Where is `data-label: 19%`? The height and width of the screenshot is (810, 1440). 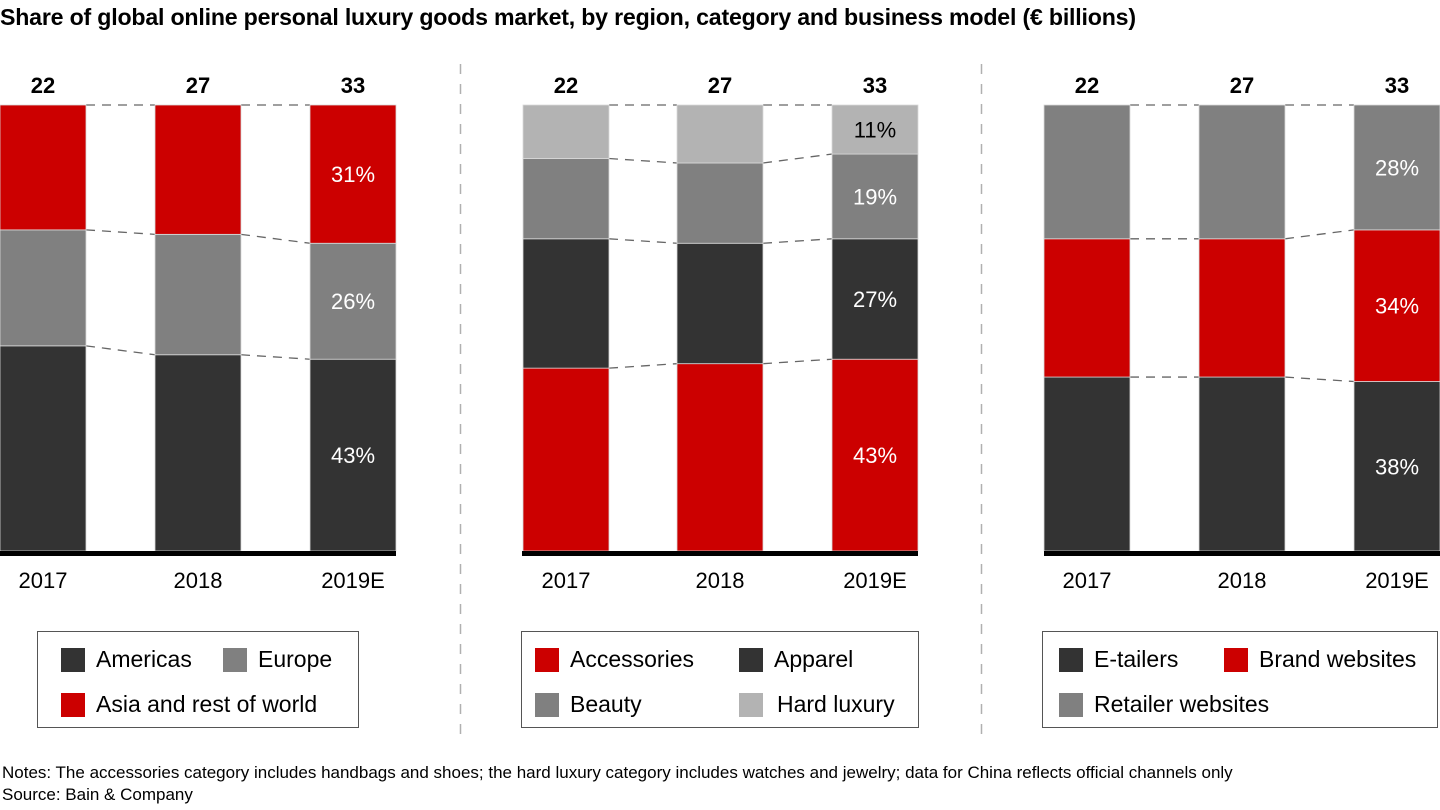
data-label: 19% is located at coordinates (875, 196).